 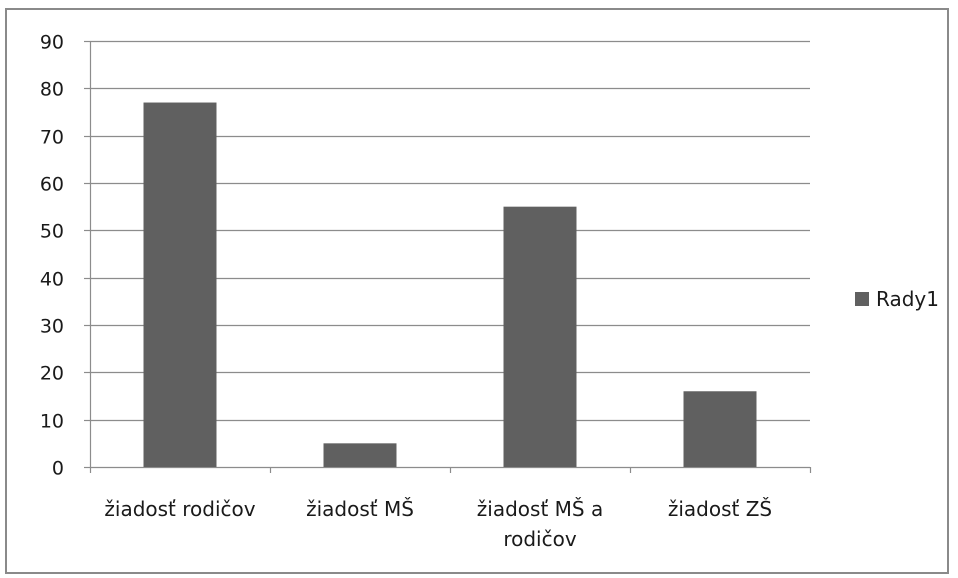 I want to click on y-tick-label: 0, so click(x=58, y=469).